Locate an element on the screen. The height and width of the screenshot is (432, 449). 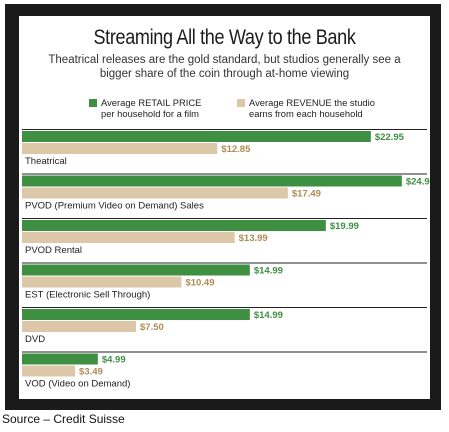
category-label: Theatrical is located at coordinates (46, 161).